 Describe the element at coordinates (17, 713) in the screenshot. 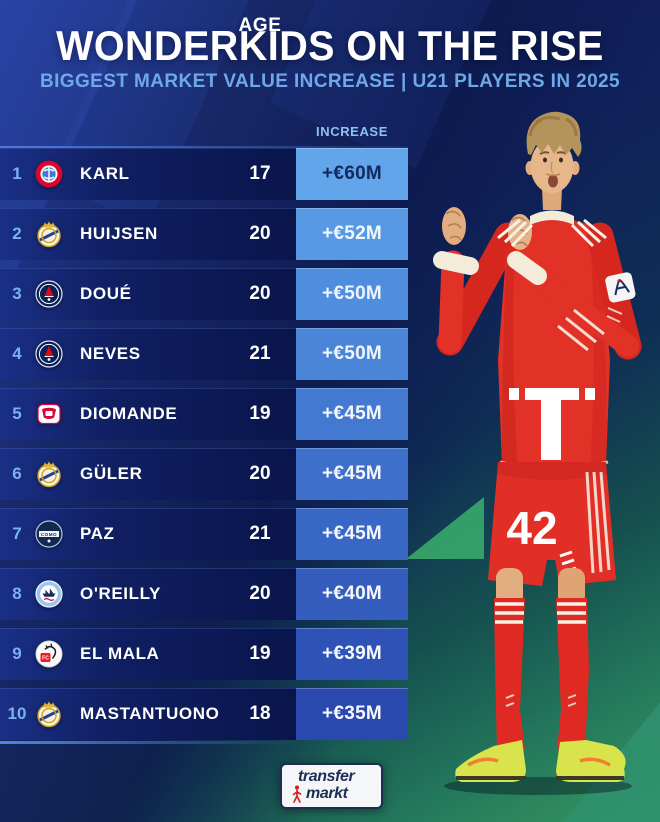

I see `rank-number: 10` at that location.